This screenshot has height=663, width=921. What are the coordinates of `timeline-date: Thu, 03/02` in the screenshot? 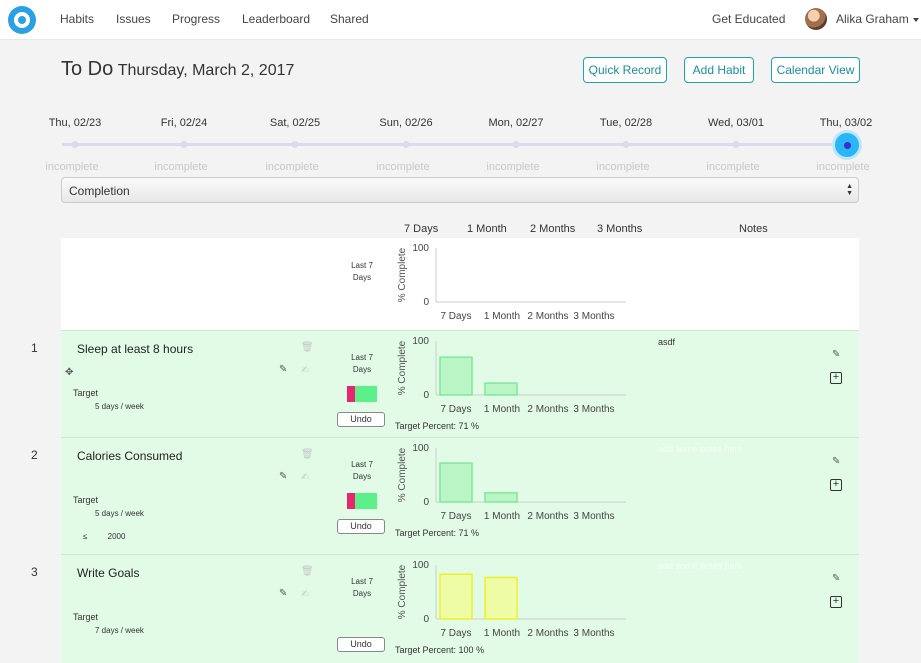 It's located at (846, 123).